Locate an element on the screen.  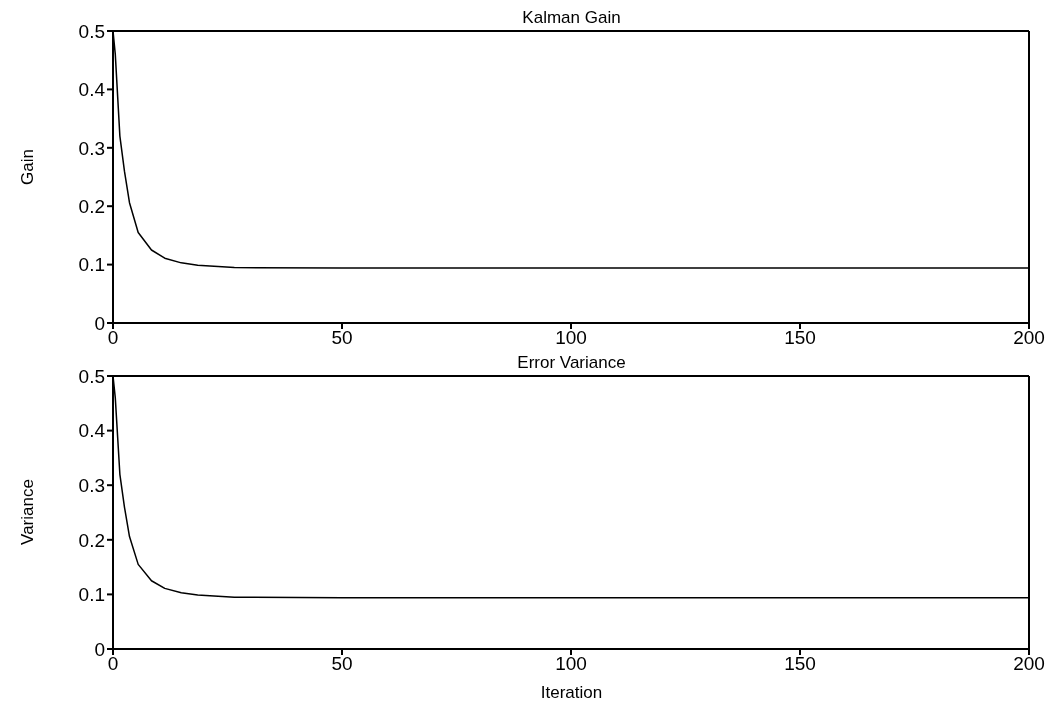
chart-title: Error Variance is located at coordinates (571, 363).